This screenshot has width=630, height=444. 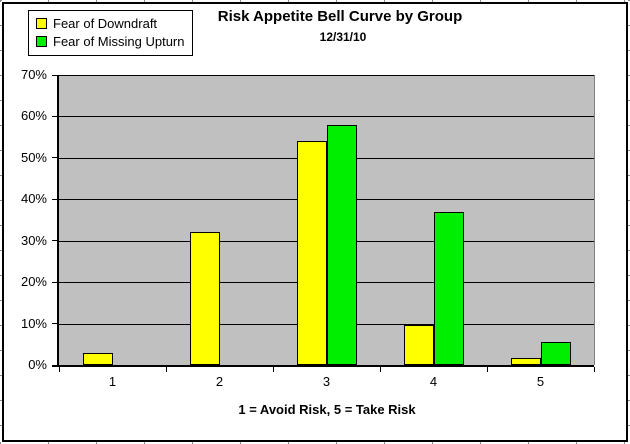 I want to click on x-tick-label-3: 3, so click(x=326, y=381).